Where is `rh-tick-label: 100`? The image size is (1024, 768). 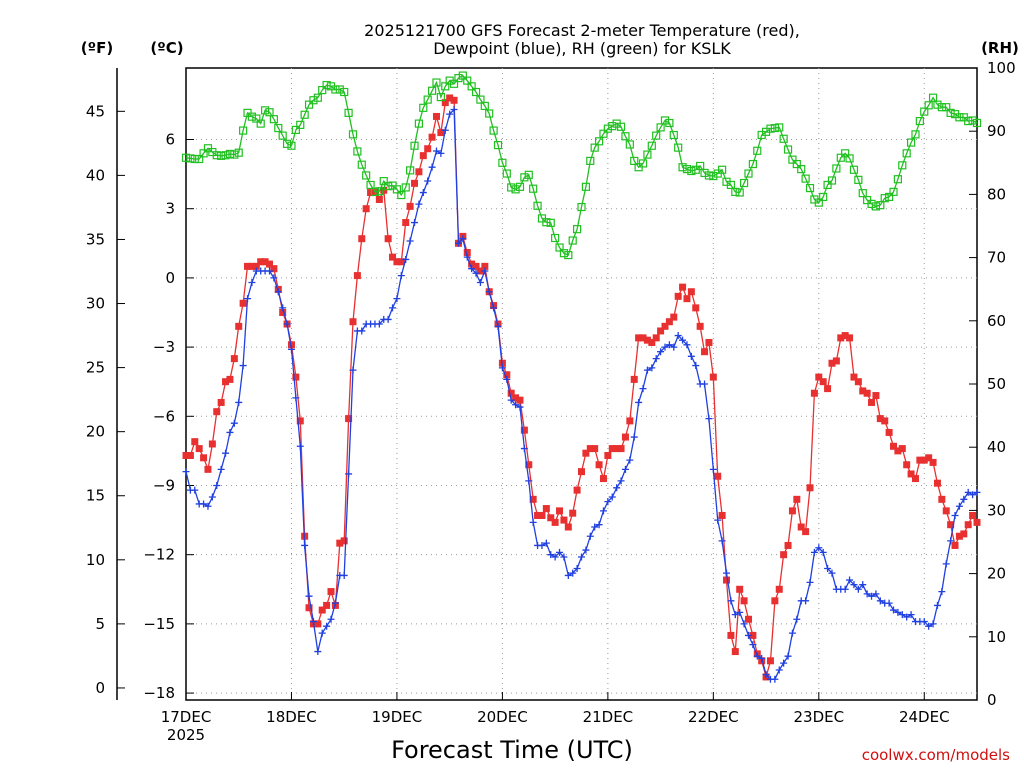 rh-tick-label: 100 is located at coordinates (1001, 68).